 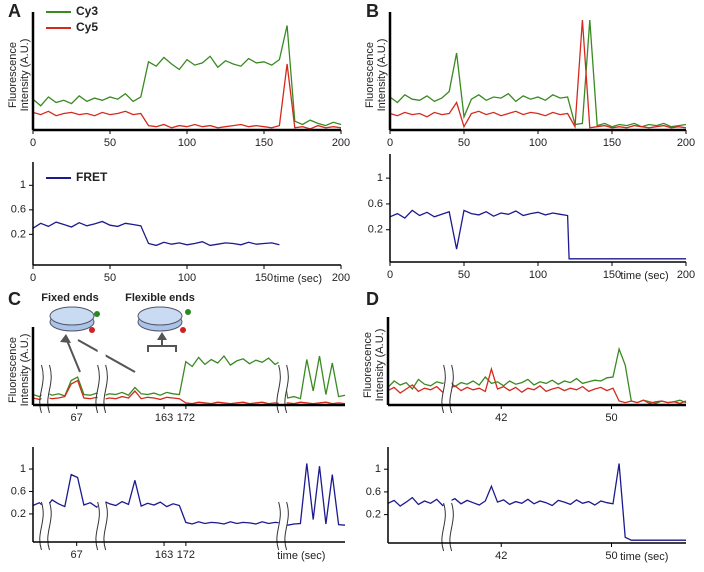 What do you see at coordinates (372, 11) in the screenshot?
I see `panel-label: B` at bounding box center [372, 11].